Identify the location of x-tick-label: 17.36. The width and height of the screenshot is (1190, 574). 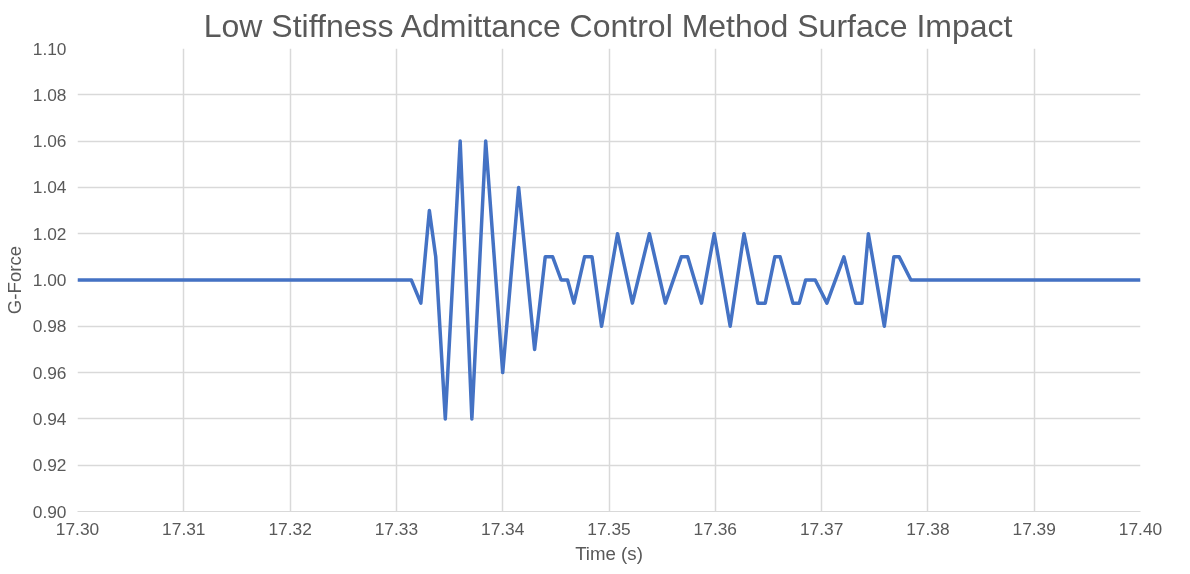
(715, 528).